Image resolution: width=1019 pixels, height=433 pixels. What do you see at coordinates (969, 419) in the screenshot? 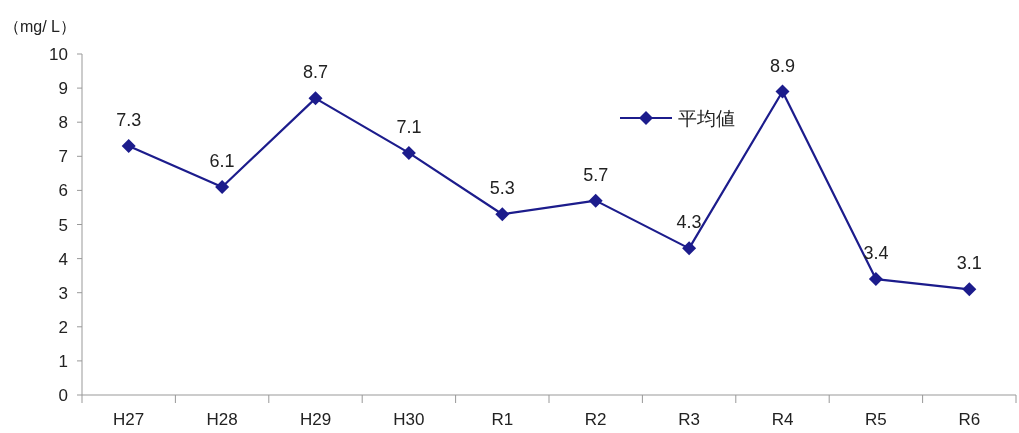
I see `x-tick-label: R6` at bounding box center [969, 419].